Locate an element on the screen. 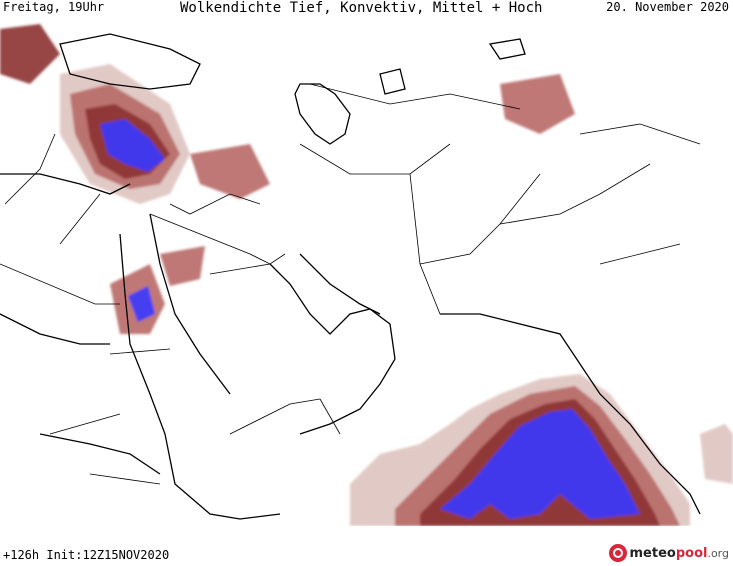 This screenshot has height=566, width=733. cloud-area-levant-convective is located at coordinates (132, 145).